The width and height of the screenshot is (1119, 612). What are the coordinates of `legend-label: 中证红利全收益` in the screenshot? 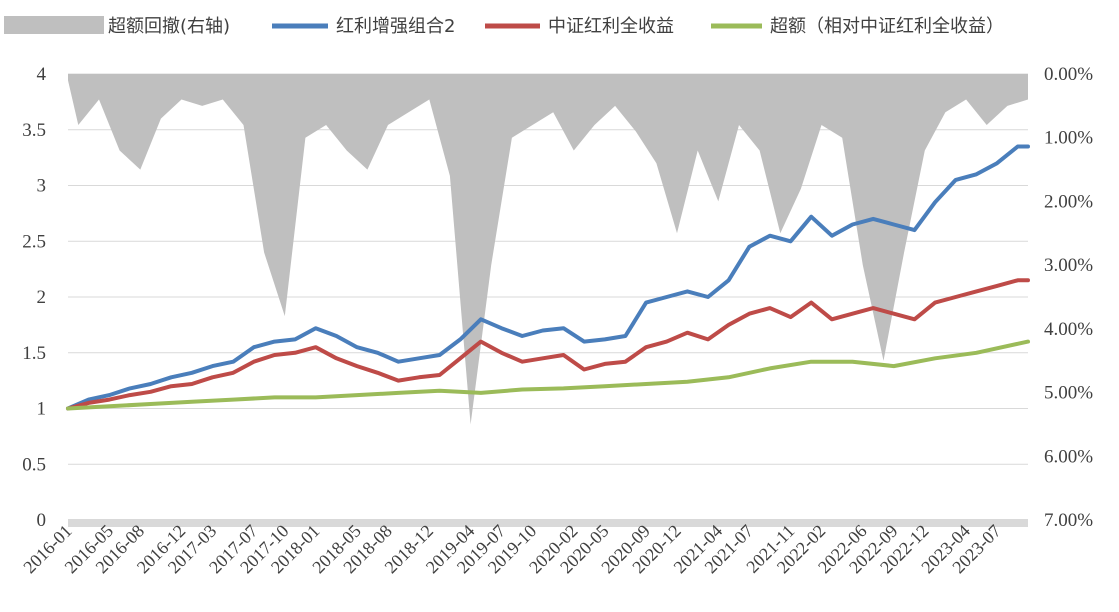 It's located at (611, 26).